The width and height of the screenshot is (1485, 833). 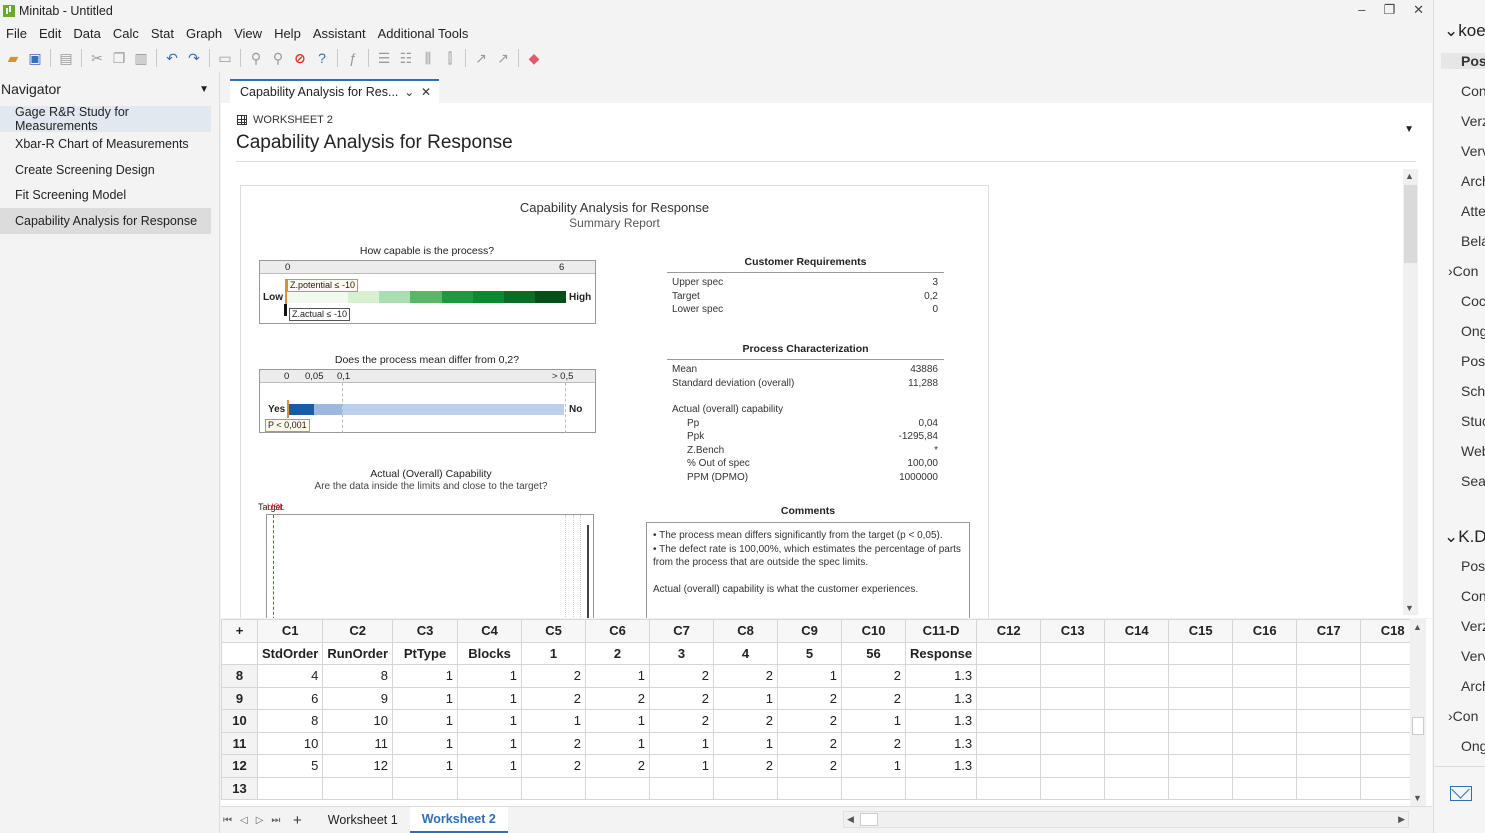 What do you see at coordinates (125, 33) in the screenshot?
I see `menu-calc: Calc` at bounding box center [125, 33].